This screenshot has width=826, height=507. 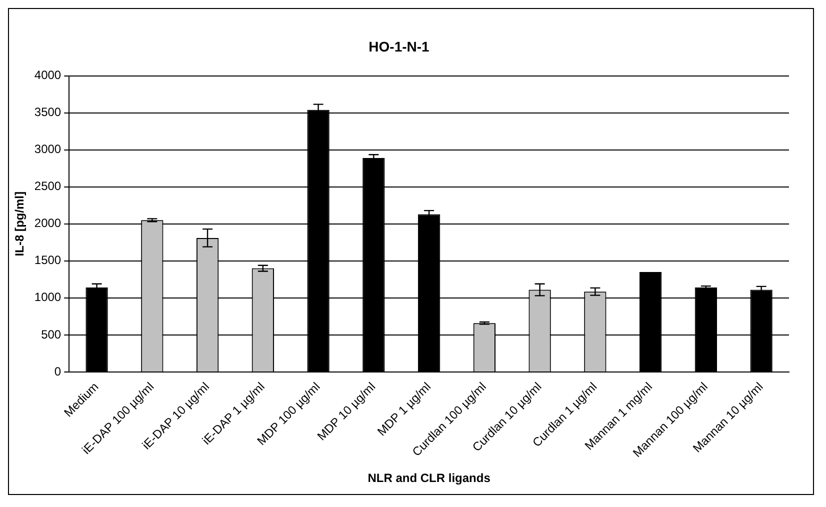 What do you see at coordinates (58, 371) in the screenshot?
I see `y-tick-label: 0` at bounding box center [58, 371].